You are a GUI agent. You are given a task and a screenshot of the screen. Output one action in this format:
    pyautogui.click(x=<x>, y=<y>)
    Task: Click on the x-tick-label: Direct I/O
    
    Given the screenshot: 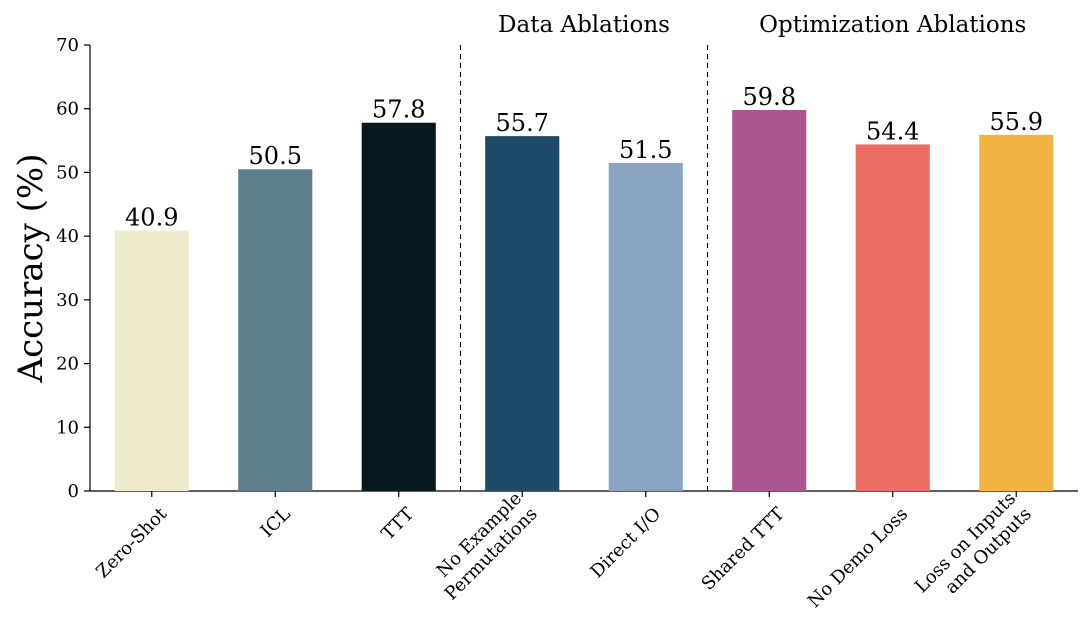 What is the action you would take?
    pyautogui.click(x=625, y=543)
    